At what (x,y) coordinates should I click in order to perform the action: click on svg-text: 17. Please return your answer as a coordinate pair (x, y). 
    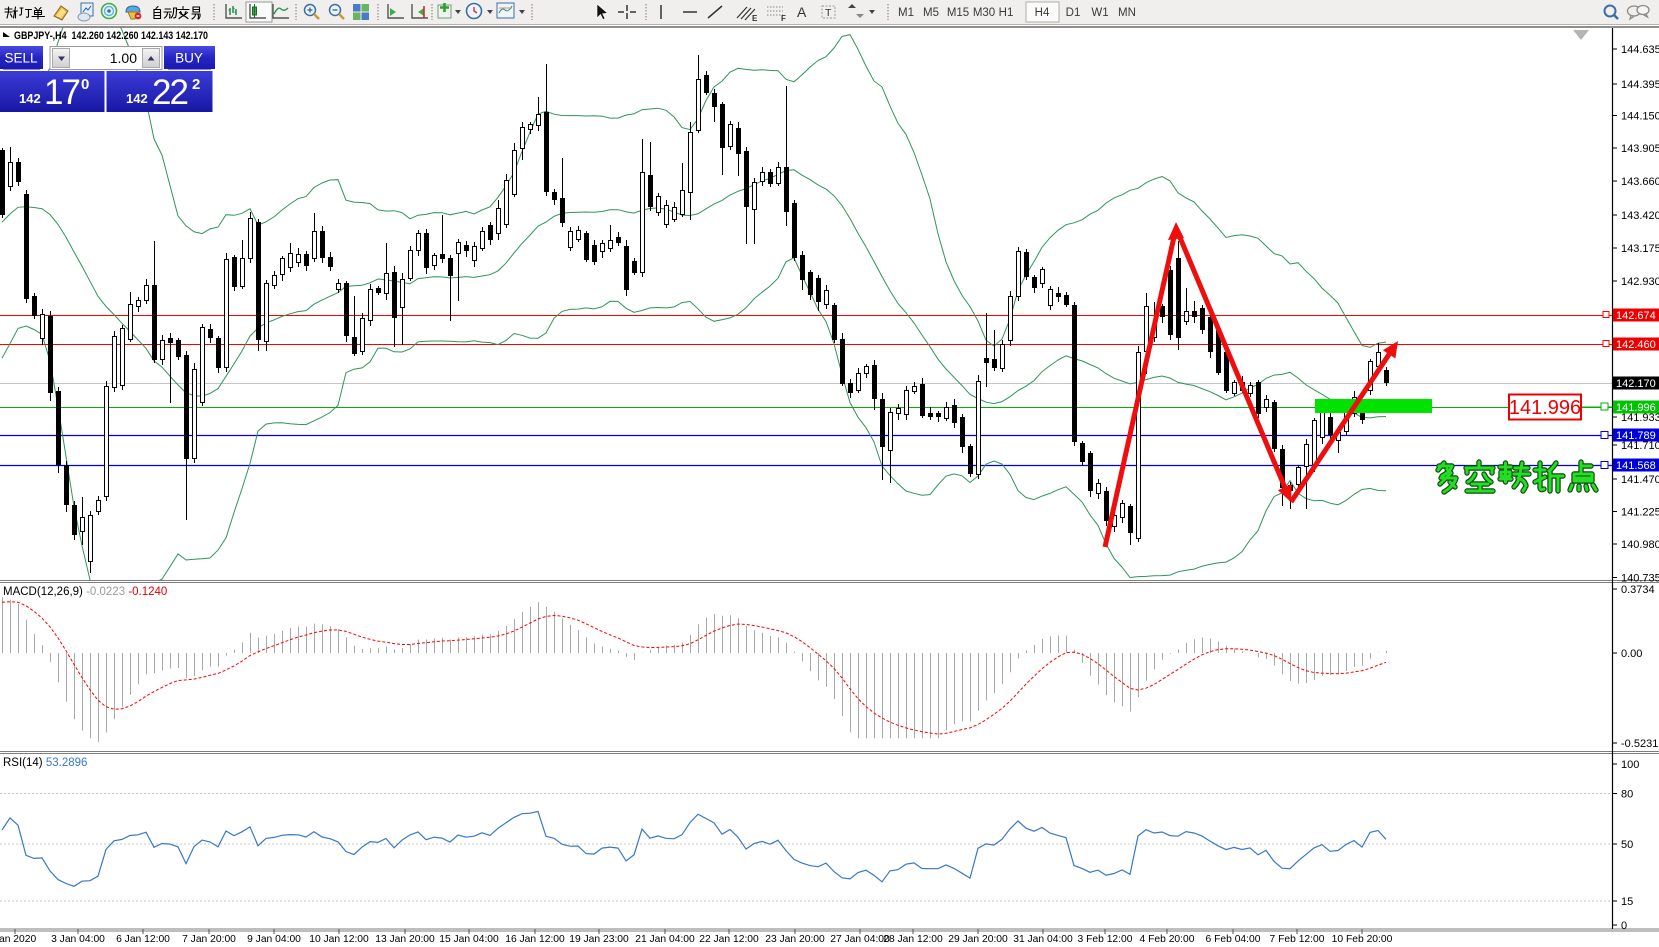
    Looking at the image, I should click on (61, 92).